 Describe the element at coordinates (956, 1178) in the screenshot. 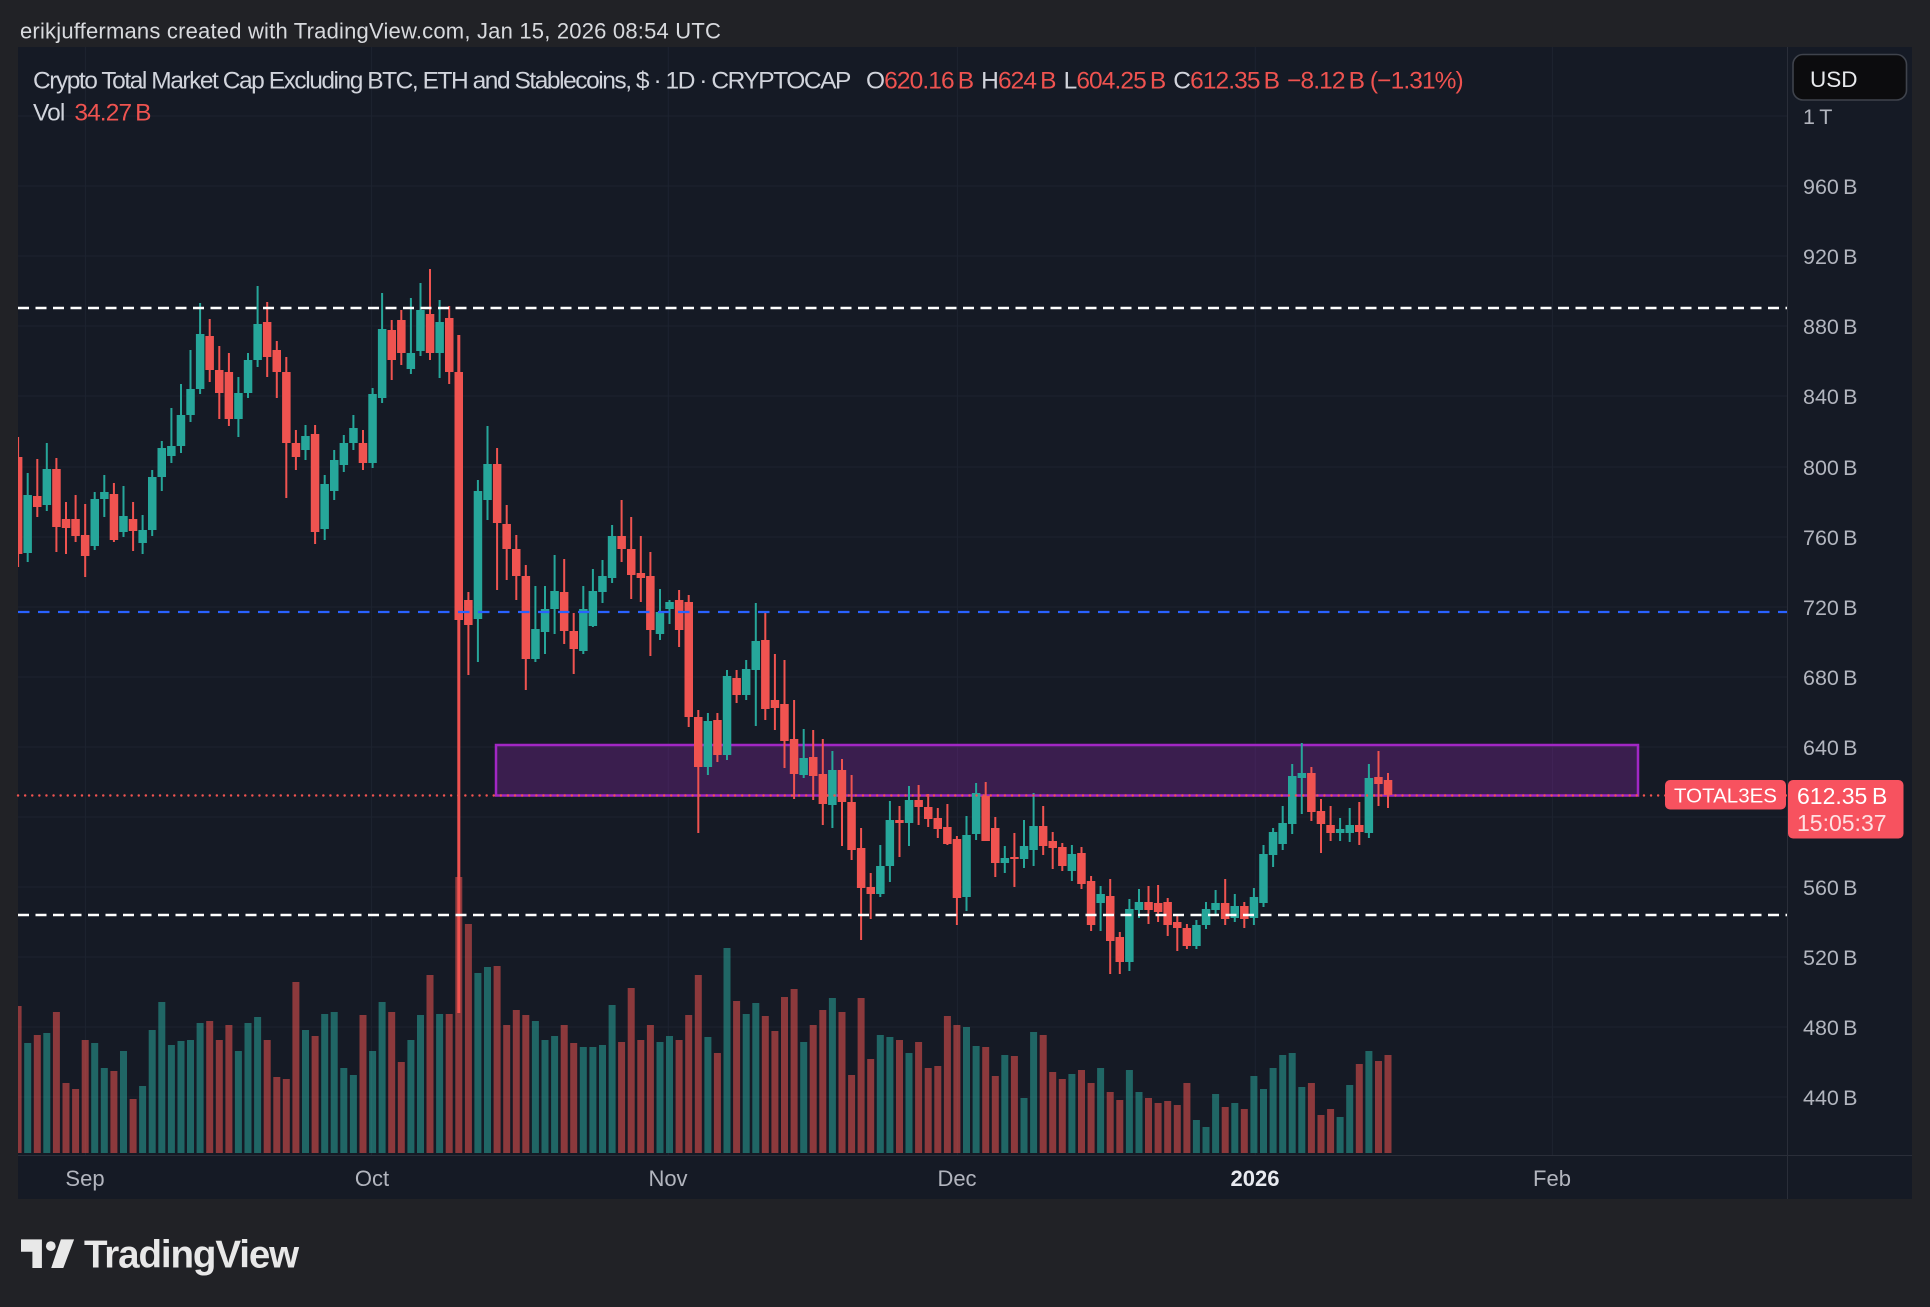

I see `svg-text: Dec` at that location.